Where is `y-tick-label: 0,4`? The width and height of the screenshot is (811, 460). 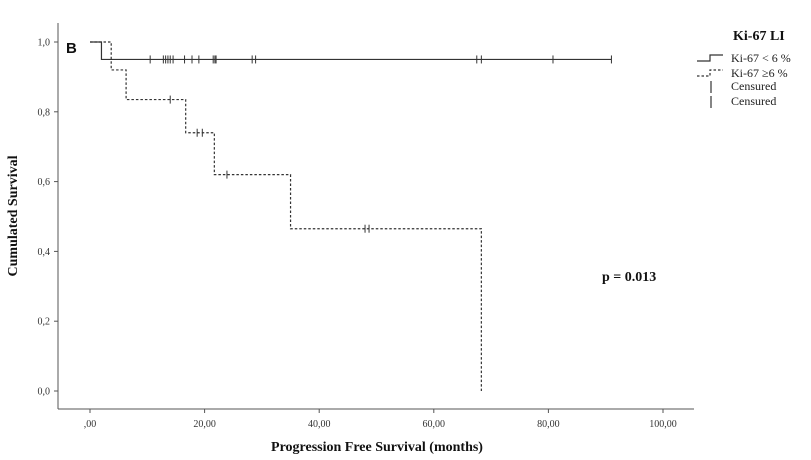 y-tick-label: 0,4 is located at coordinates (44, 252).